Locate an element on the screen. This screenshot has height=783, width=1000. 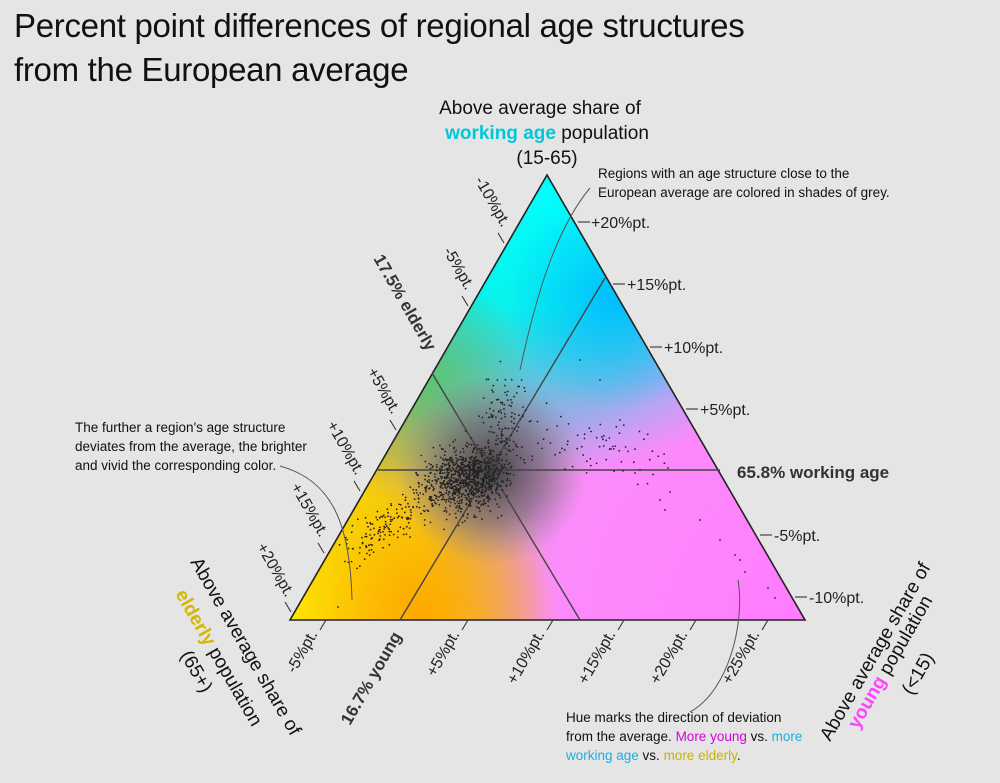
working-label-line2: working age population is located at coordinates (546, 133).